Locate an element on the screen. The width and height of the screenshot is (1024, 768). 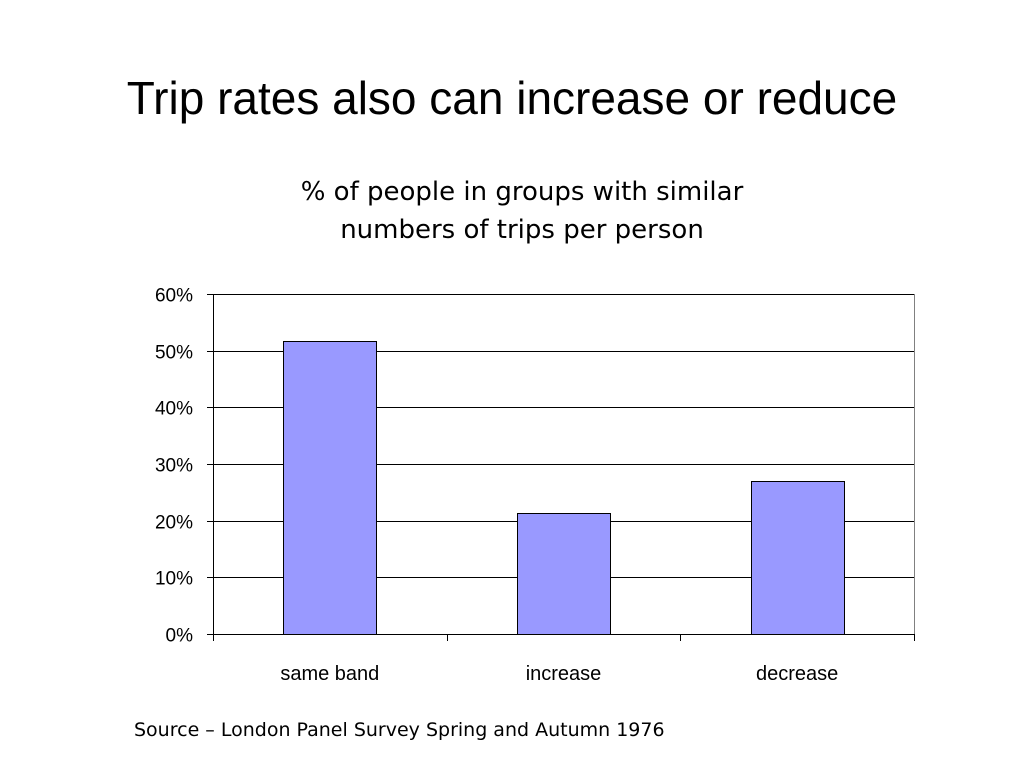
x-tick-label: increase is located at coordinates (564, 674).